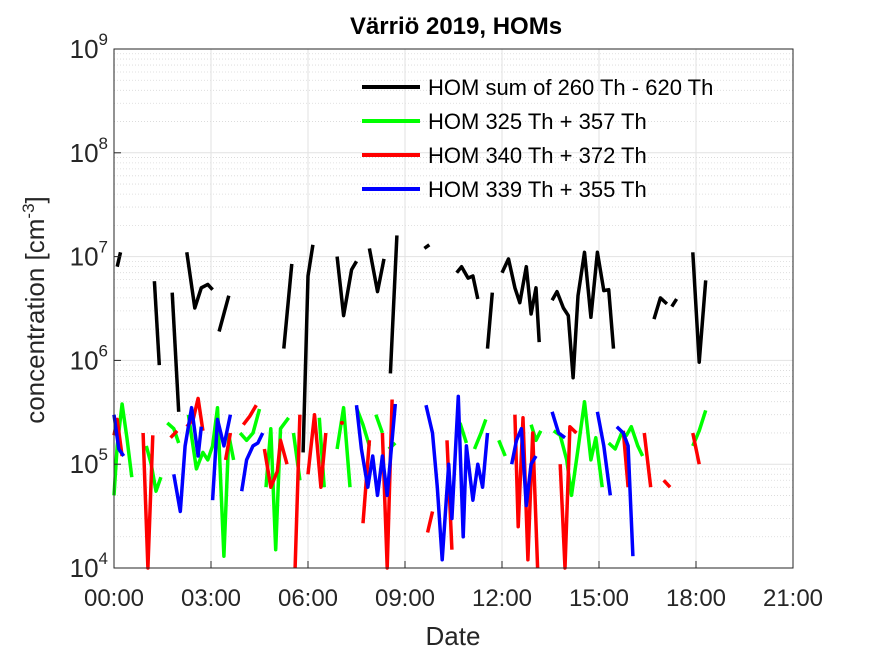 This screenshot has height=656, width=875. I want to click on chart-title: Värriö 2019, HOMs, so click(456, 26).